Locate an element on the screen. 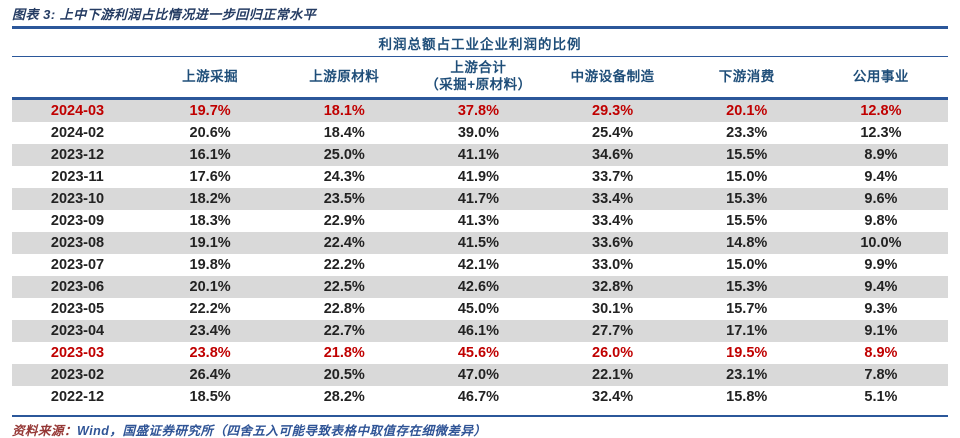  table-cell: 25.0% is located at coordinates (344, 155).